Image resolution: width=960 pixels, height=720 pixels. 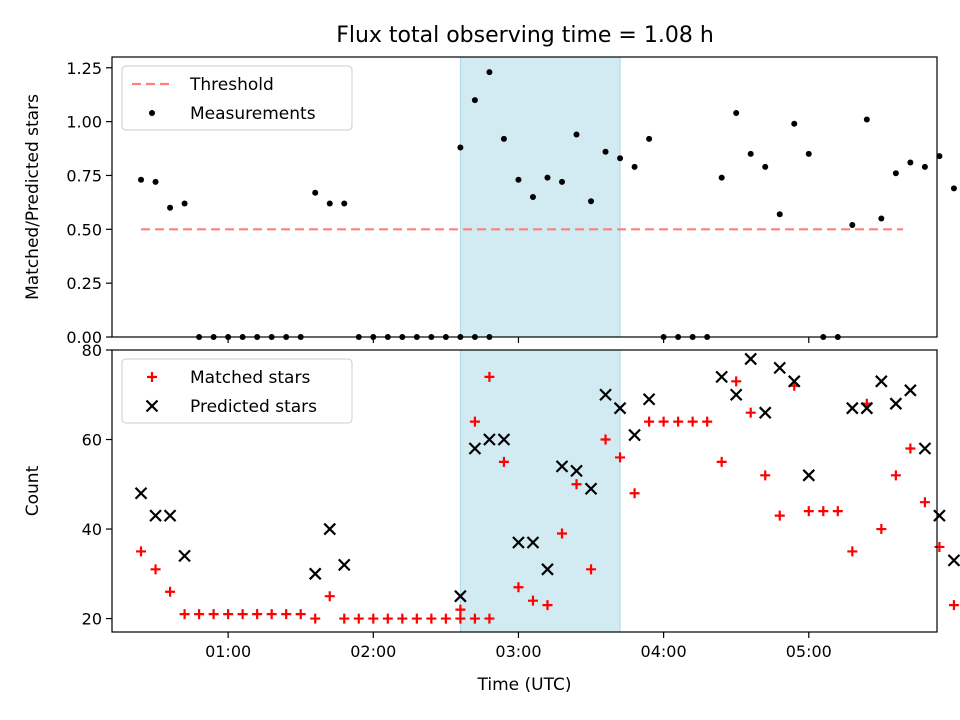 I want to click on y-tick-label: 0.25, so click(x=84, y=283).